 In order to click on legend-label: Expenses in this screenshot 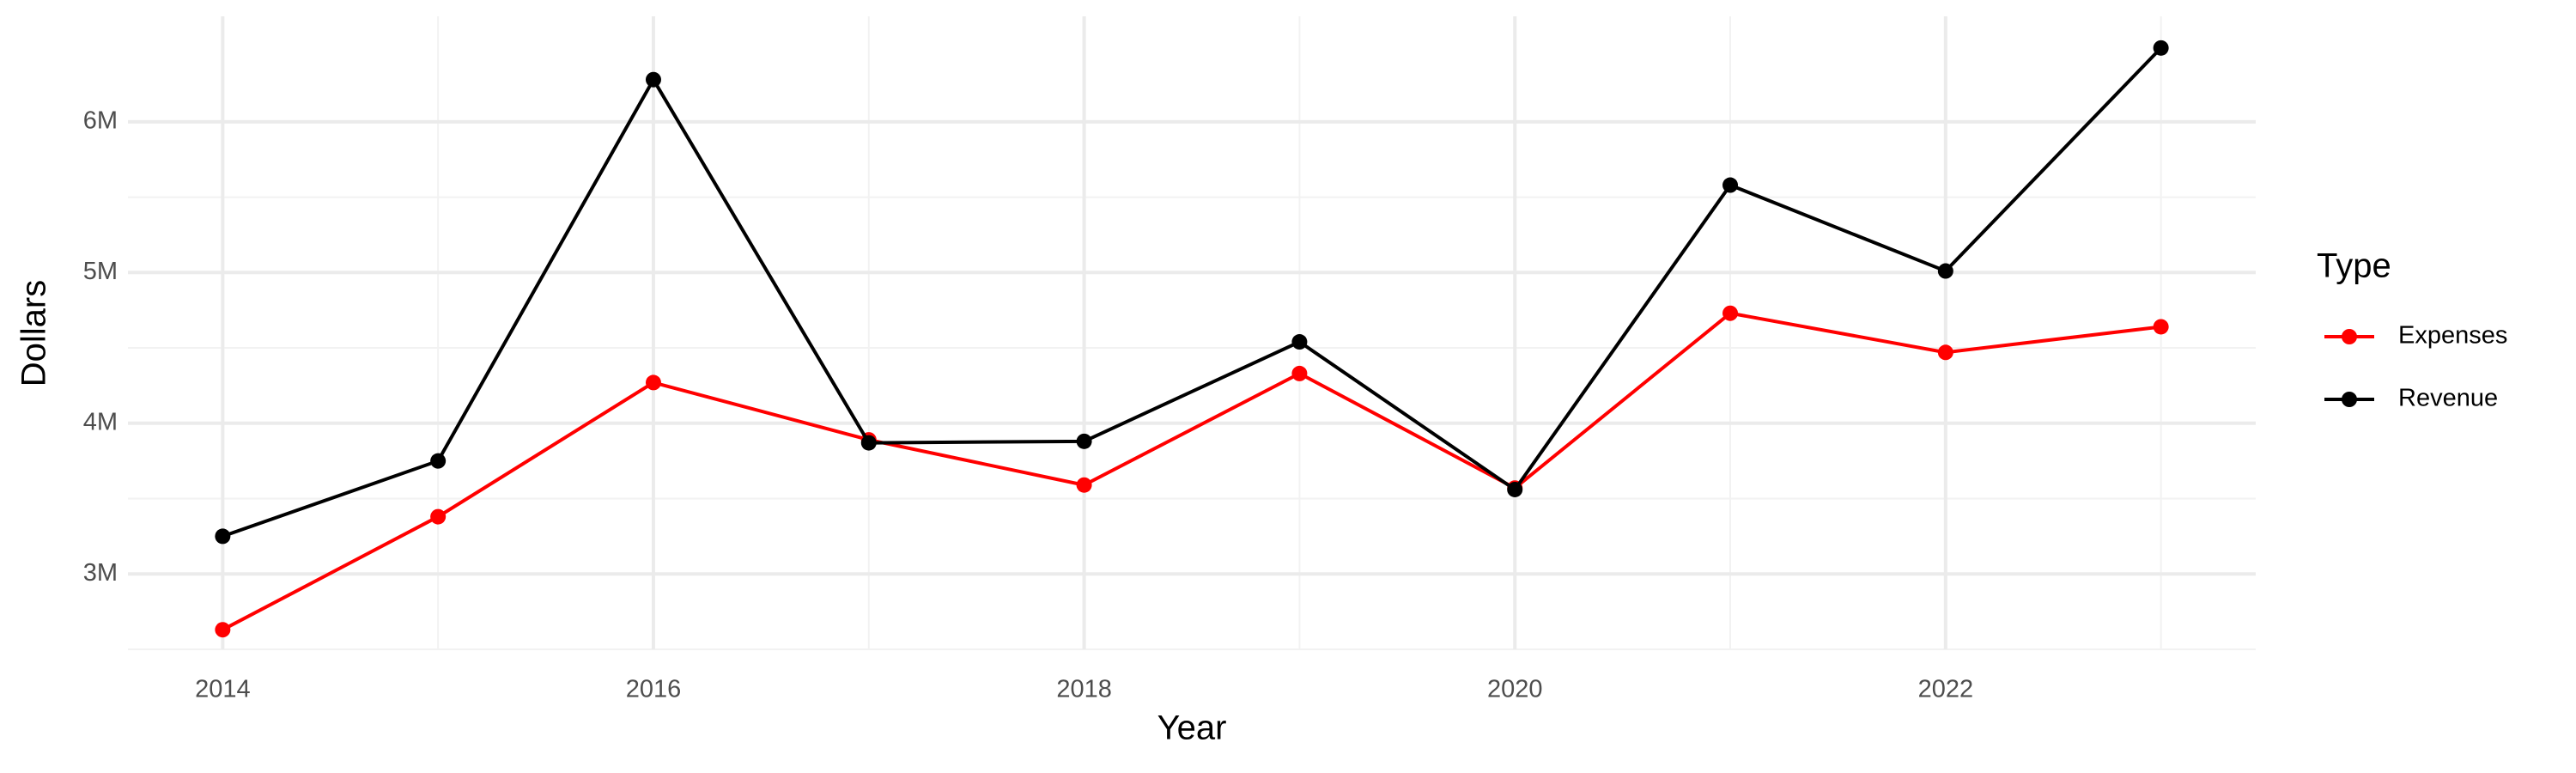, I will do `click(2452, 336)`.